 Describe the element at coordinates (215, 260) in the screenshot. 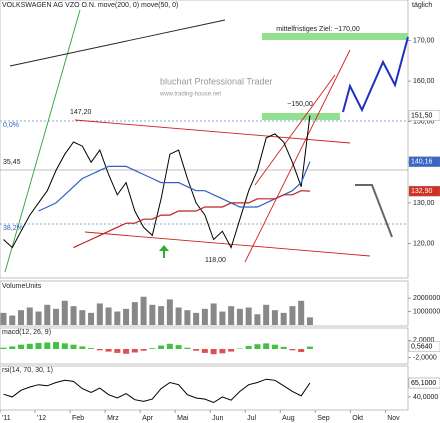

I see `annotation: 118,00` at that location.